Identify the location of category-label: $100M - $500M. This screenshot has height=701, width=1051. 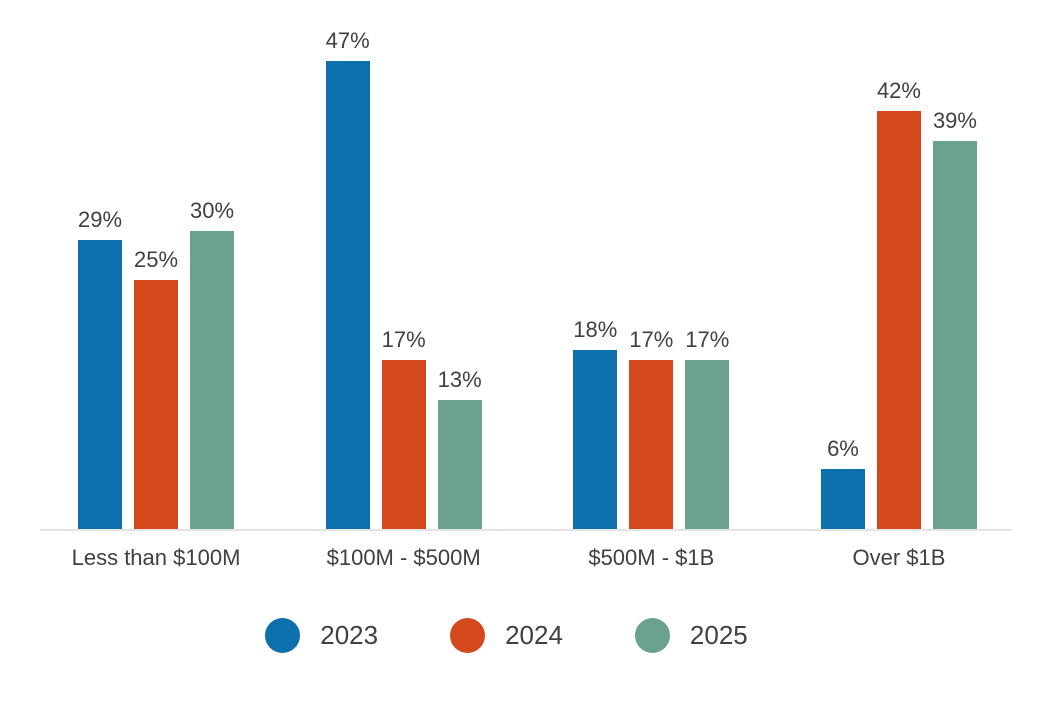
(403, 557).